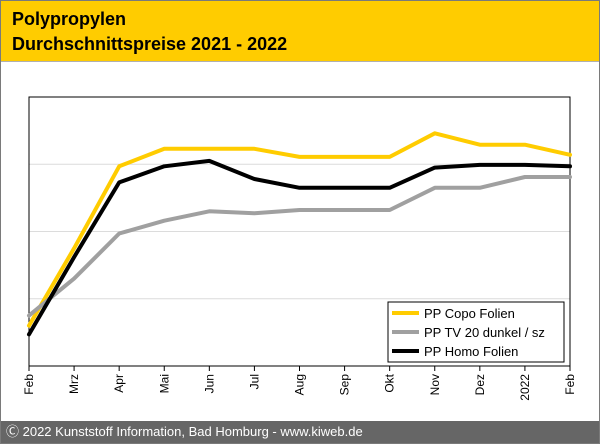  Describe the element at coordinates (254, 381) in the screenshot. I see `x-tick-label-5: Jul` at that location.